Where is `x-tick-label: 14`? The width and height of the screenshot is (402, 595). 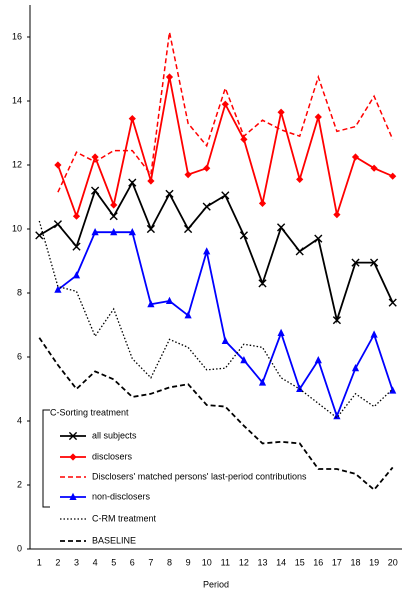 x-tick-label: 14 is located at coordinates (281, 562).